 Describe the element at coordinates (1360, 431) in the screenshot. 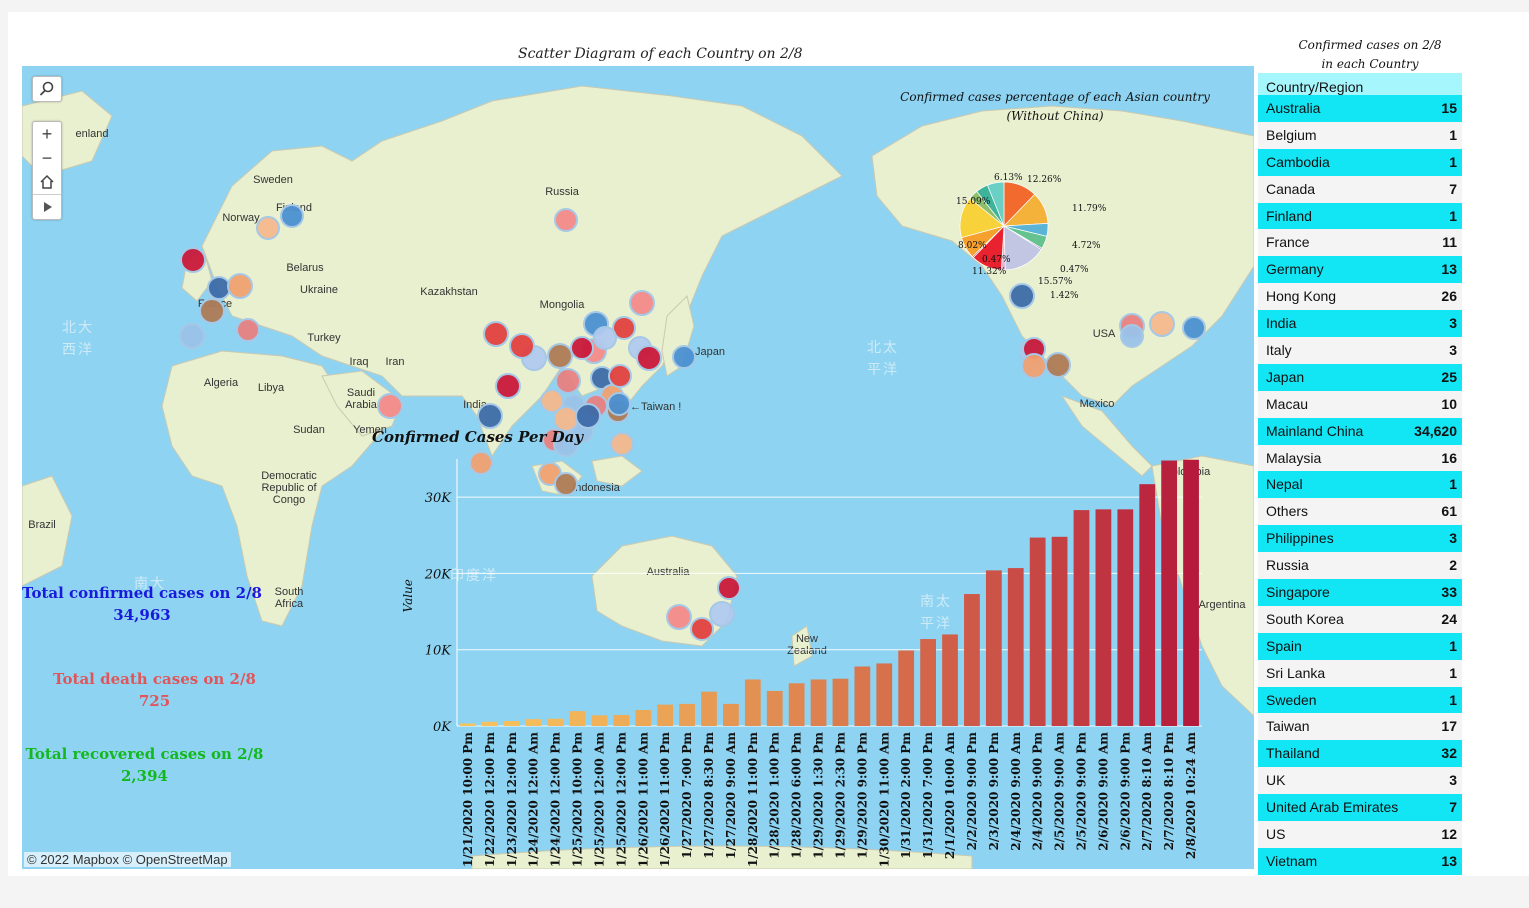

I see `table-row: Mainland China 34,620` at that location.